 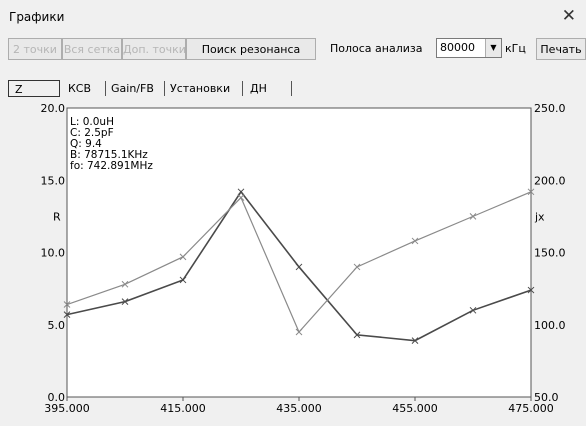 I want to click on info-line: fo: 742.891MHz, so click(x=111, y=166).